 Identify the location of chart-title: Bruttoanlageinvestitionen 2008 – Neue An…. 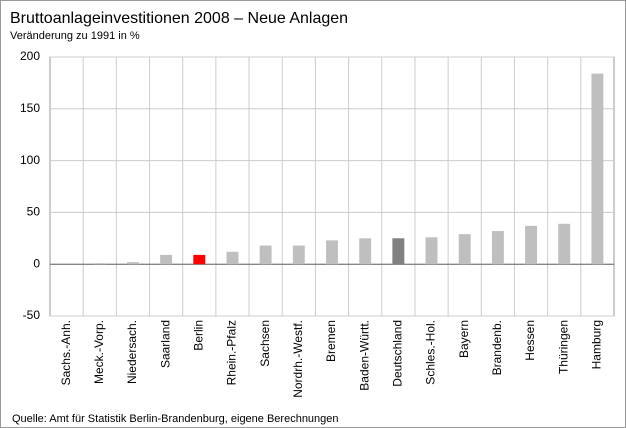
(179, 18).